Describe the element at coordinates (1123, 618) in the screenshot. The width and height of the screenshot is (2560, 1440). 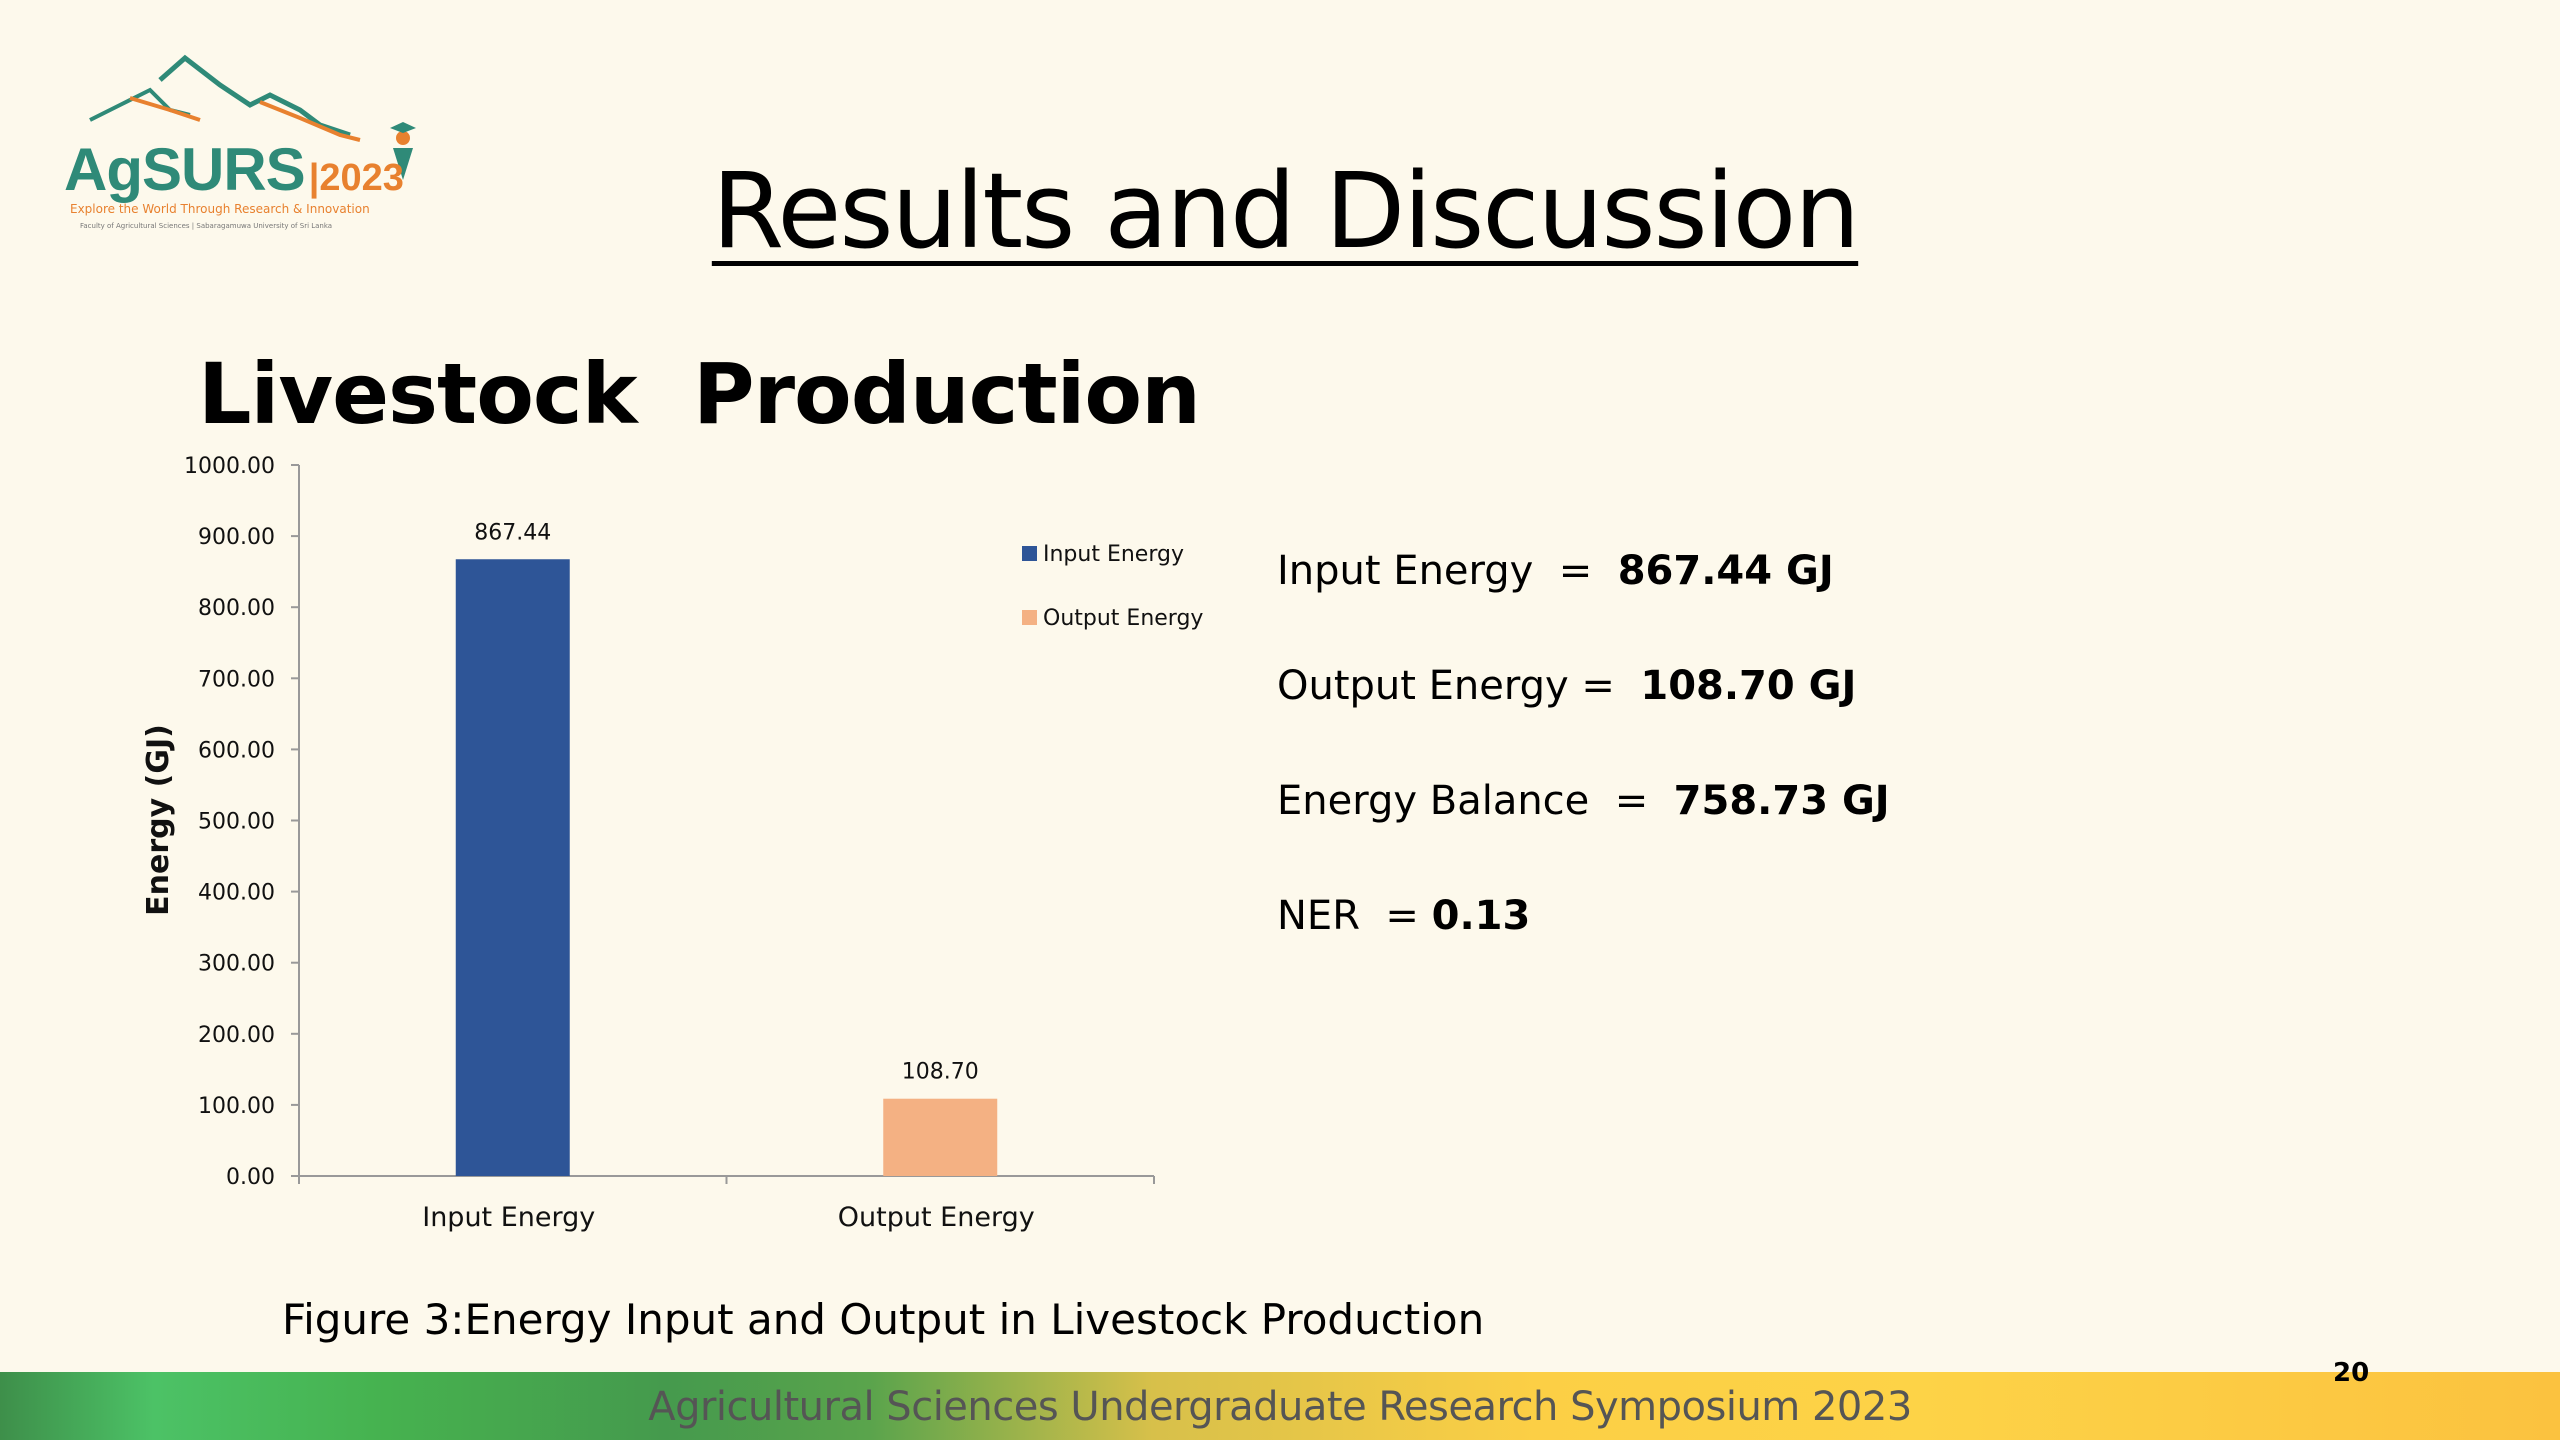
I see `legend-entry: Output Energy` at that location.